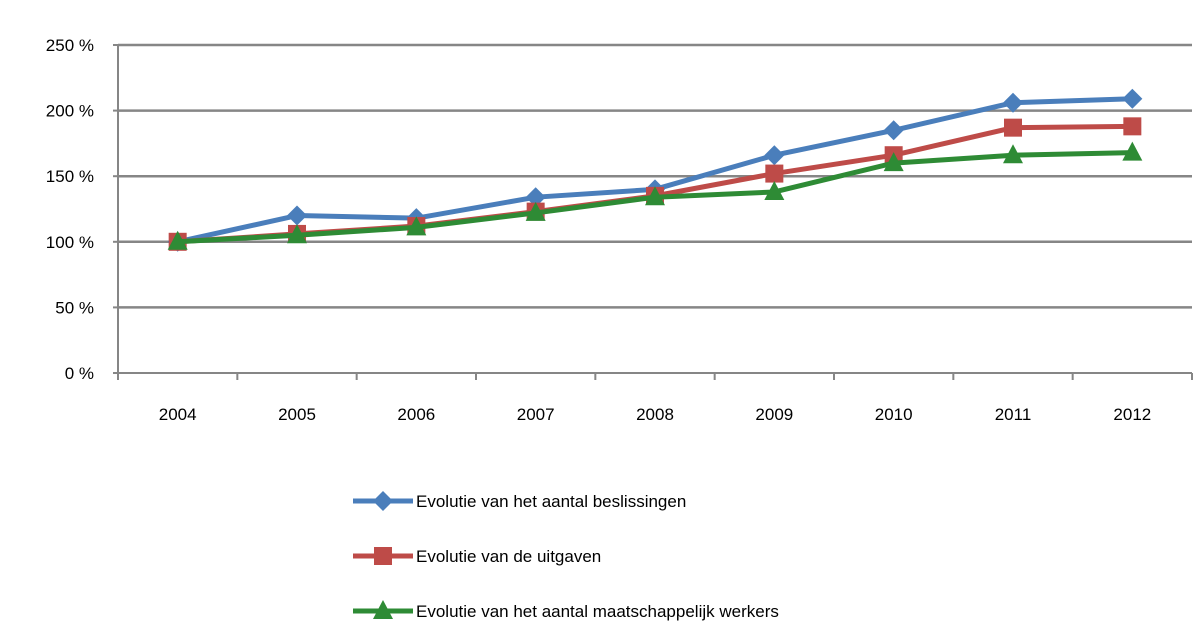 The width and height of the screenshot is (1201, 632). I want to click on y-tick-label: 0 %, so click(79, 373).